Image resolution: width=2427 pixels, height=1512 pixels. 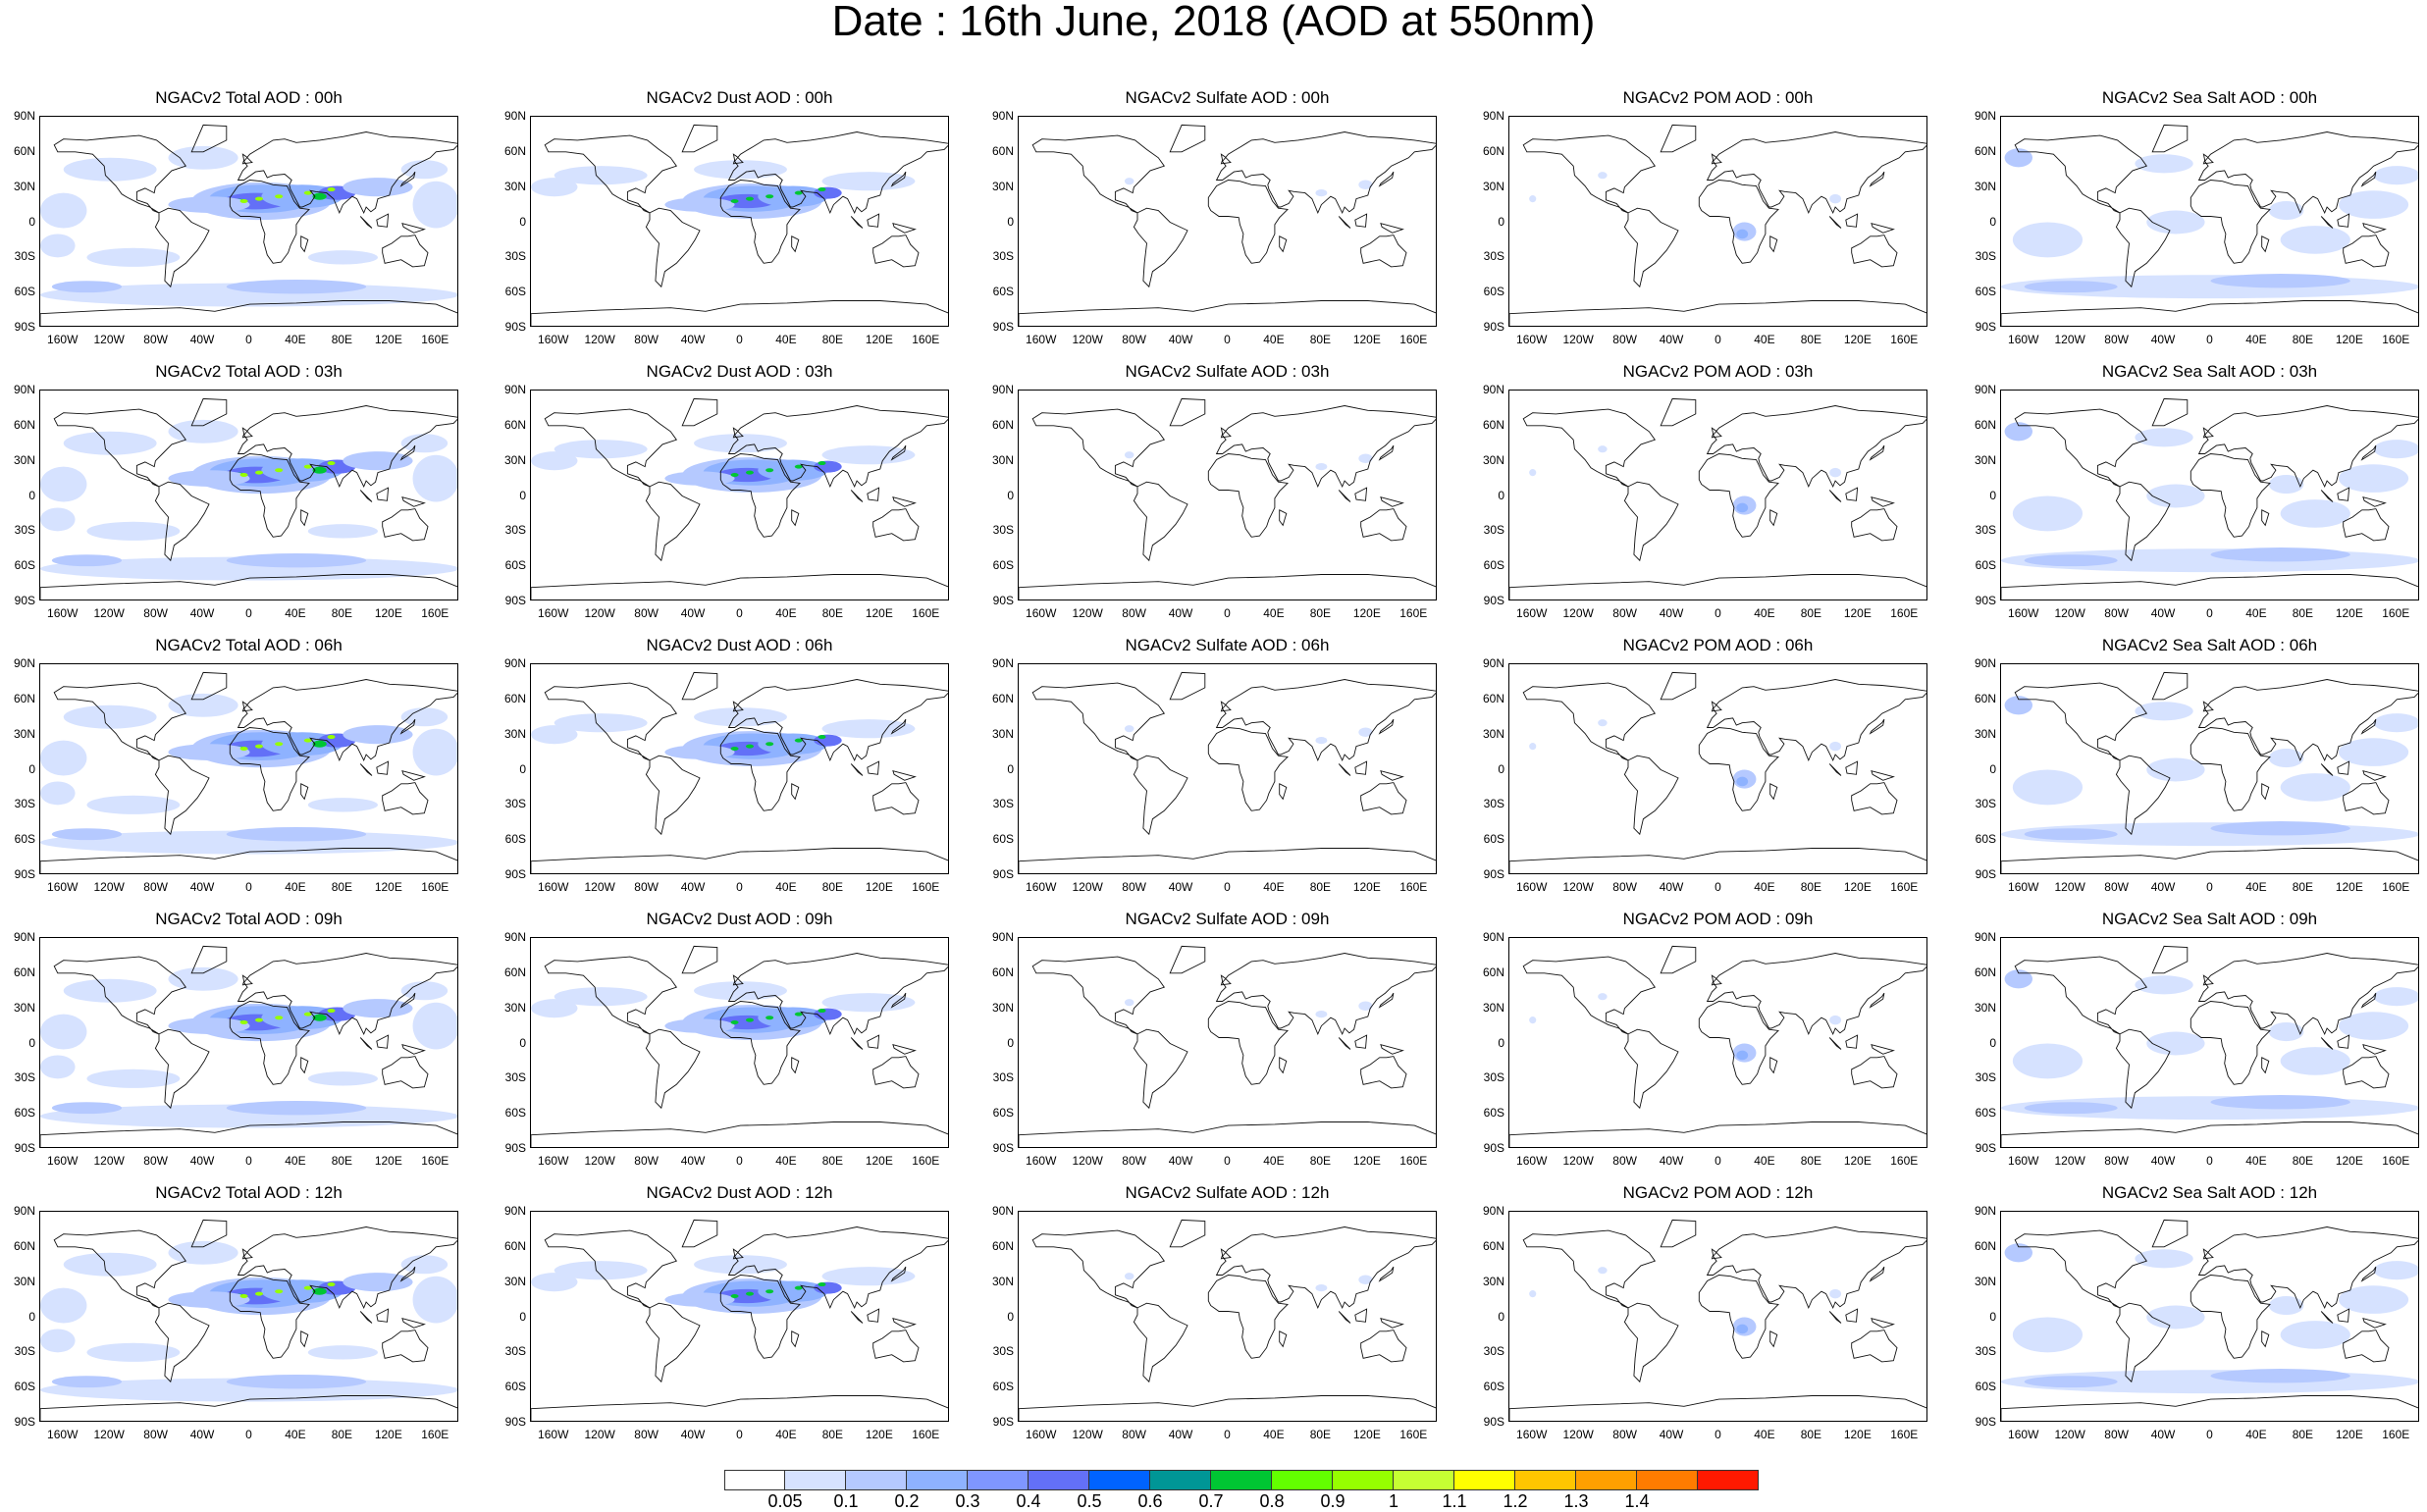 What do you see at coordinates (1515, 1501) in the screenshot?
I see `colorbar-tick-label: 1.2` at bounding box center [1515, 1501].